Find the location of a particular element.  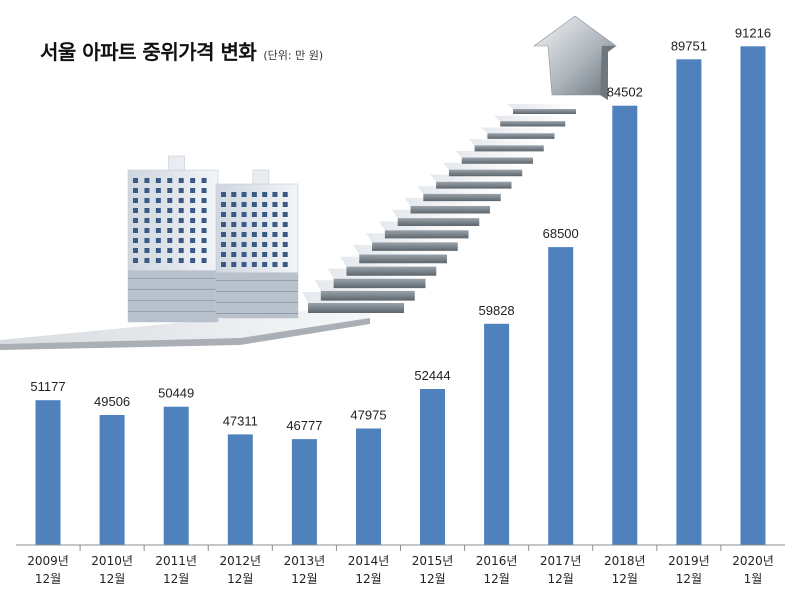

title-block: 서울 아파트 중위가격 변화 (단위: 만 원) is located at coordinates (181, 50).